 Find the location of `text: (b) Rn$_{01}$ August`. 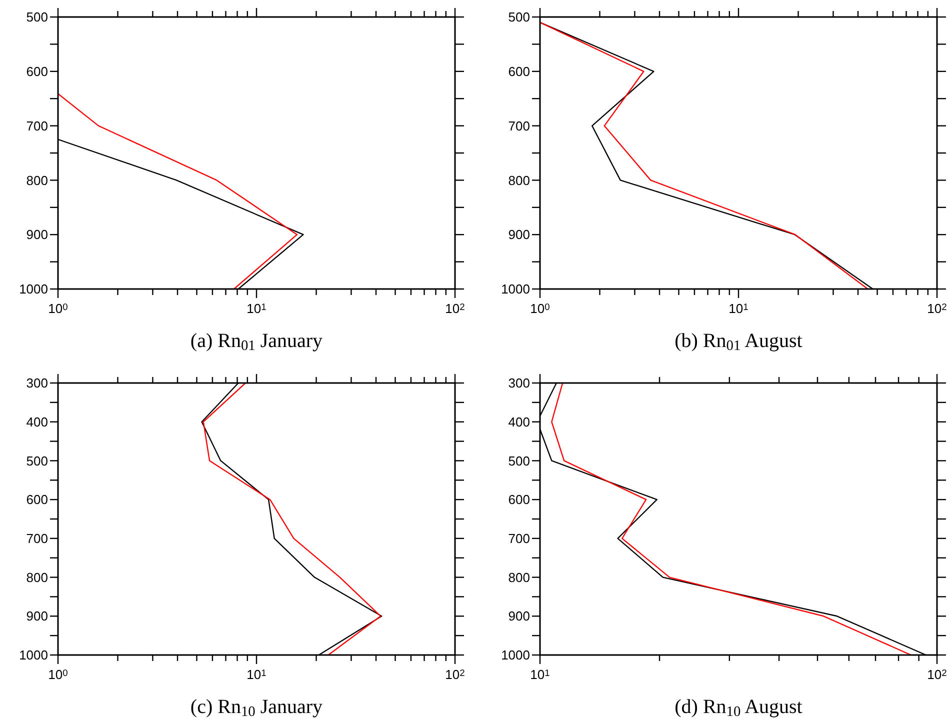

text: (b) Rn$_{01}$ August is located at coordinates (738, 342).